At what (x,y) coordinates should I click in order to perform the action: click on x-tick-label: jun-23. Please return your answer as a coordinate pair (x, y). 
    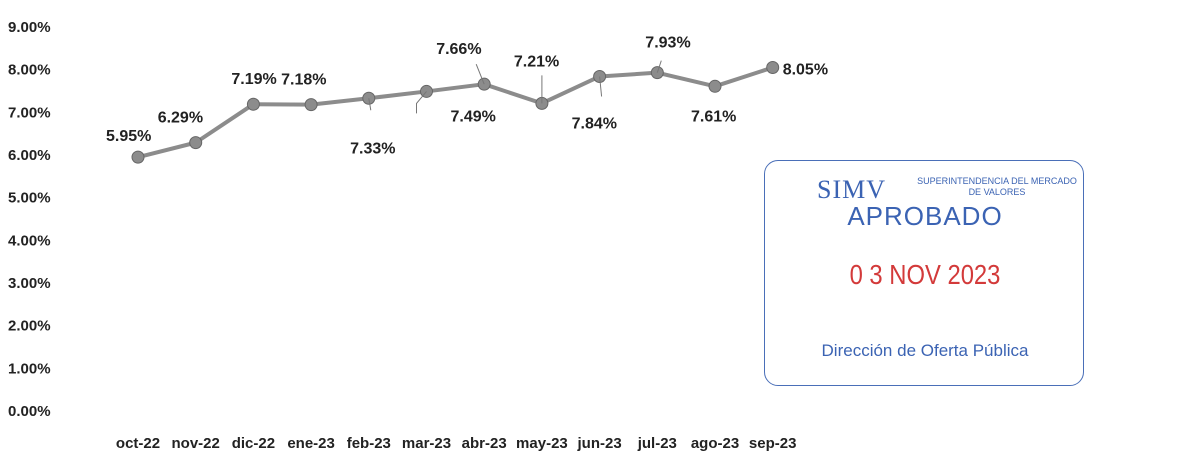
    Looking at the image, I should click on (599, 443).